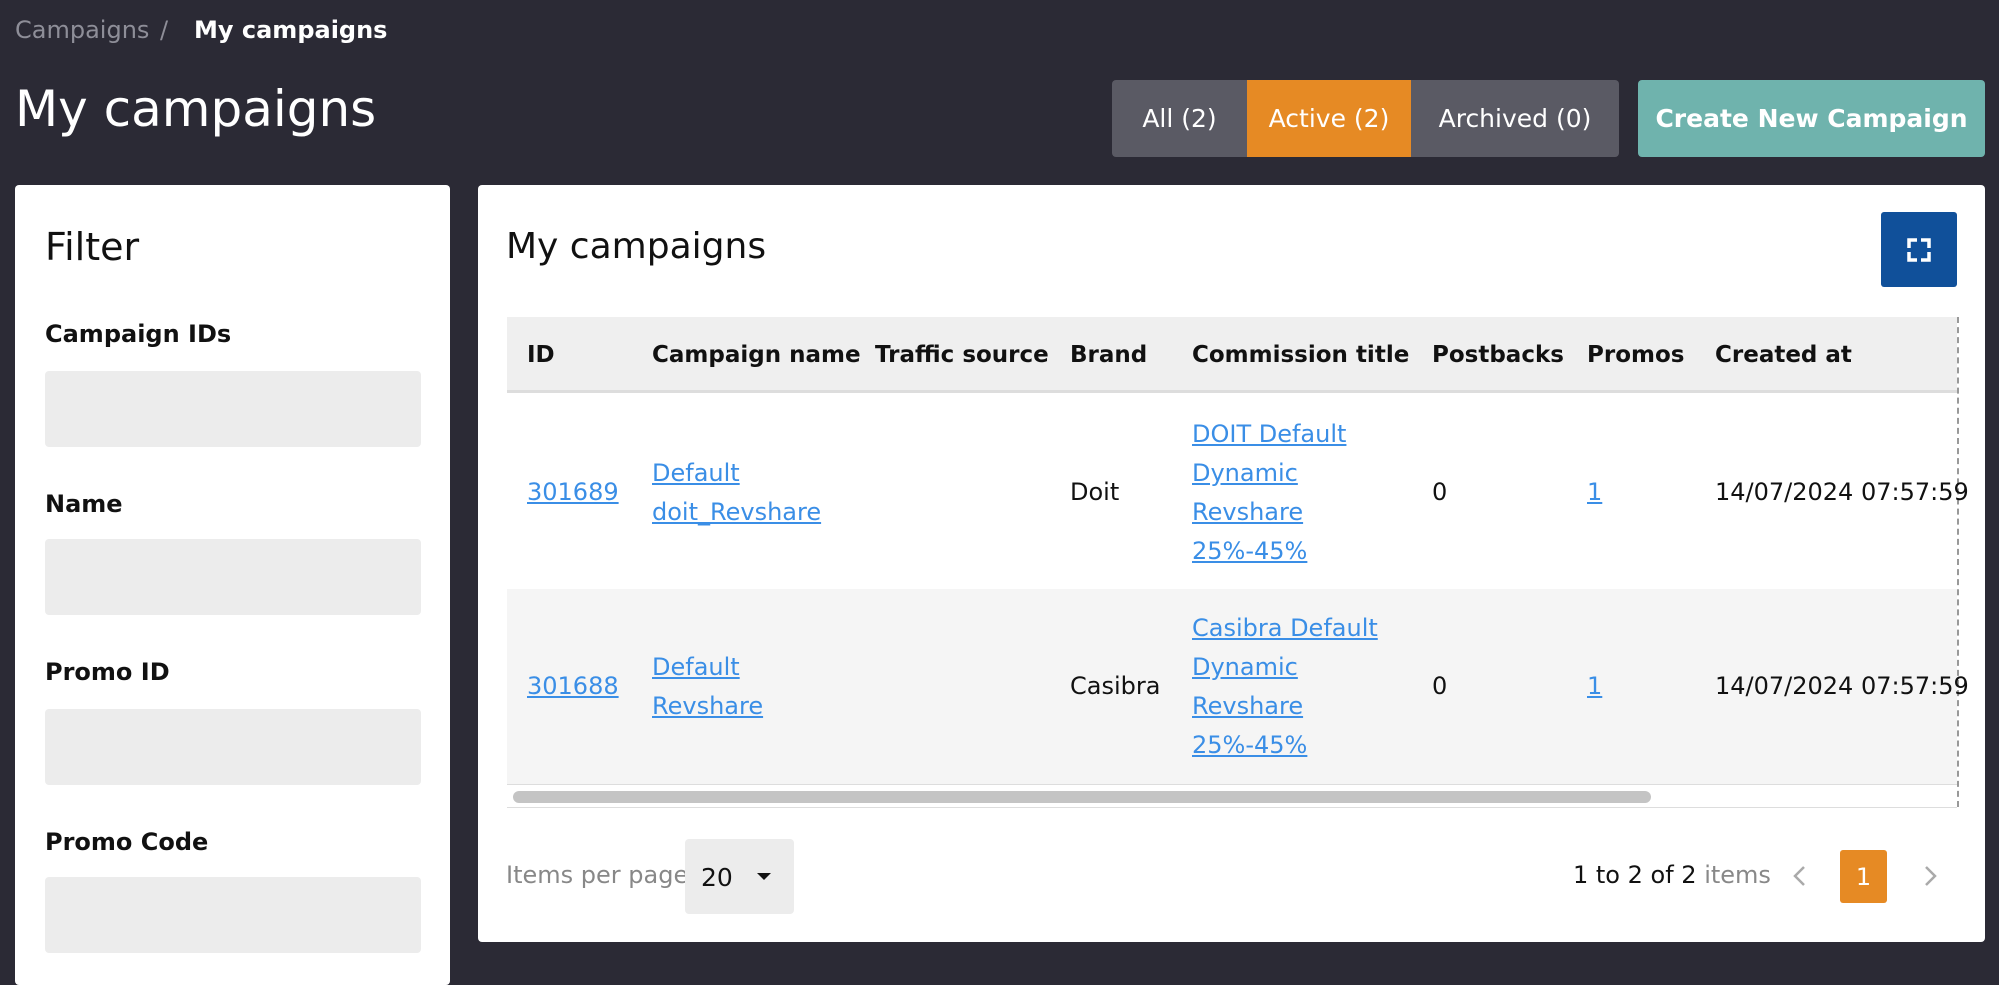 The image size is (1999, 985). Describe the element at coordinates (1301, 355) in the screenshot. I see `column-header: Commission title` at that location.